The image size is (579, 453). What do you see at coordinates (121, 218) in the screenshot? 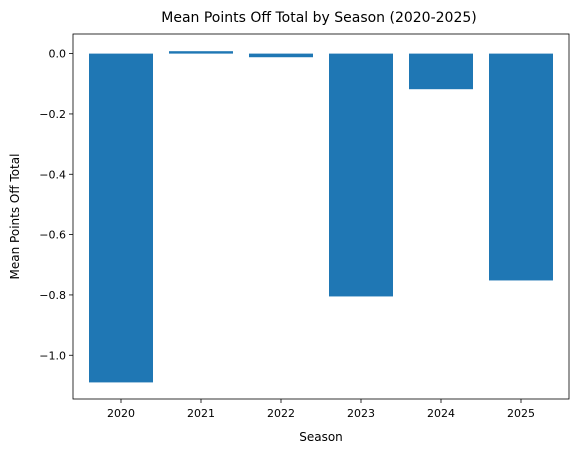
I see `bar-2020` at bounding box center [121, 218].